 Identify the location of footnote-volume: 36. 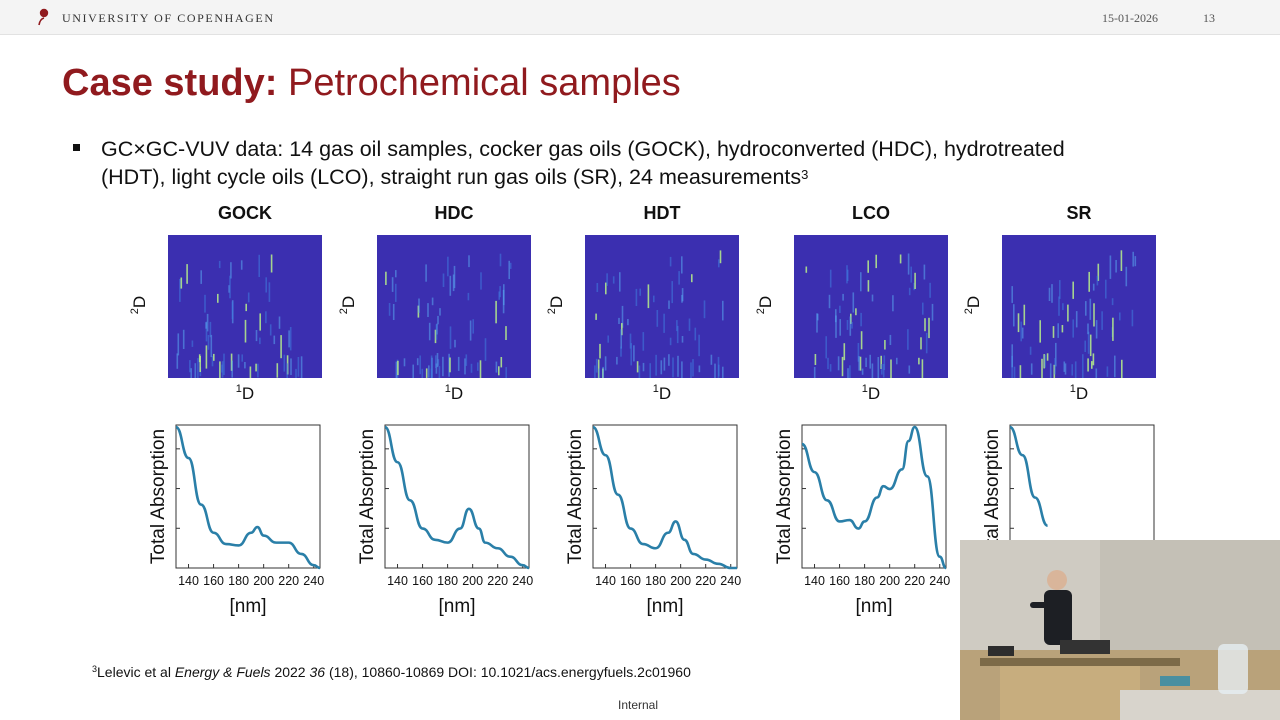
(317, 672).